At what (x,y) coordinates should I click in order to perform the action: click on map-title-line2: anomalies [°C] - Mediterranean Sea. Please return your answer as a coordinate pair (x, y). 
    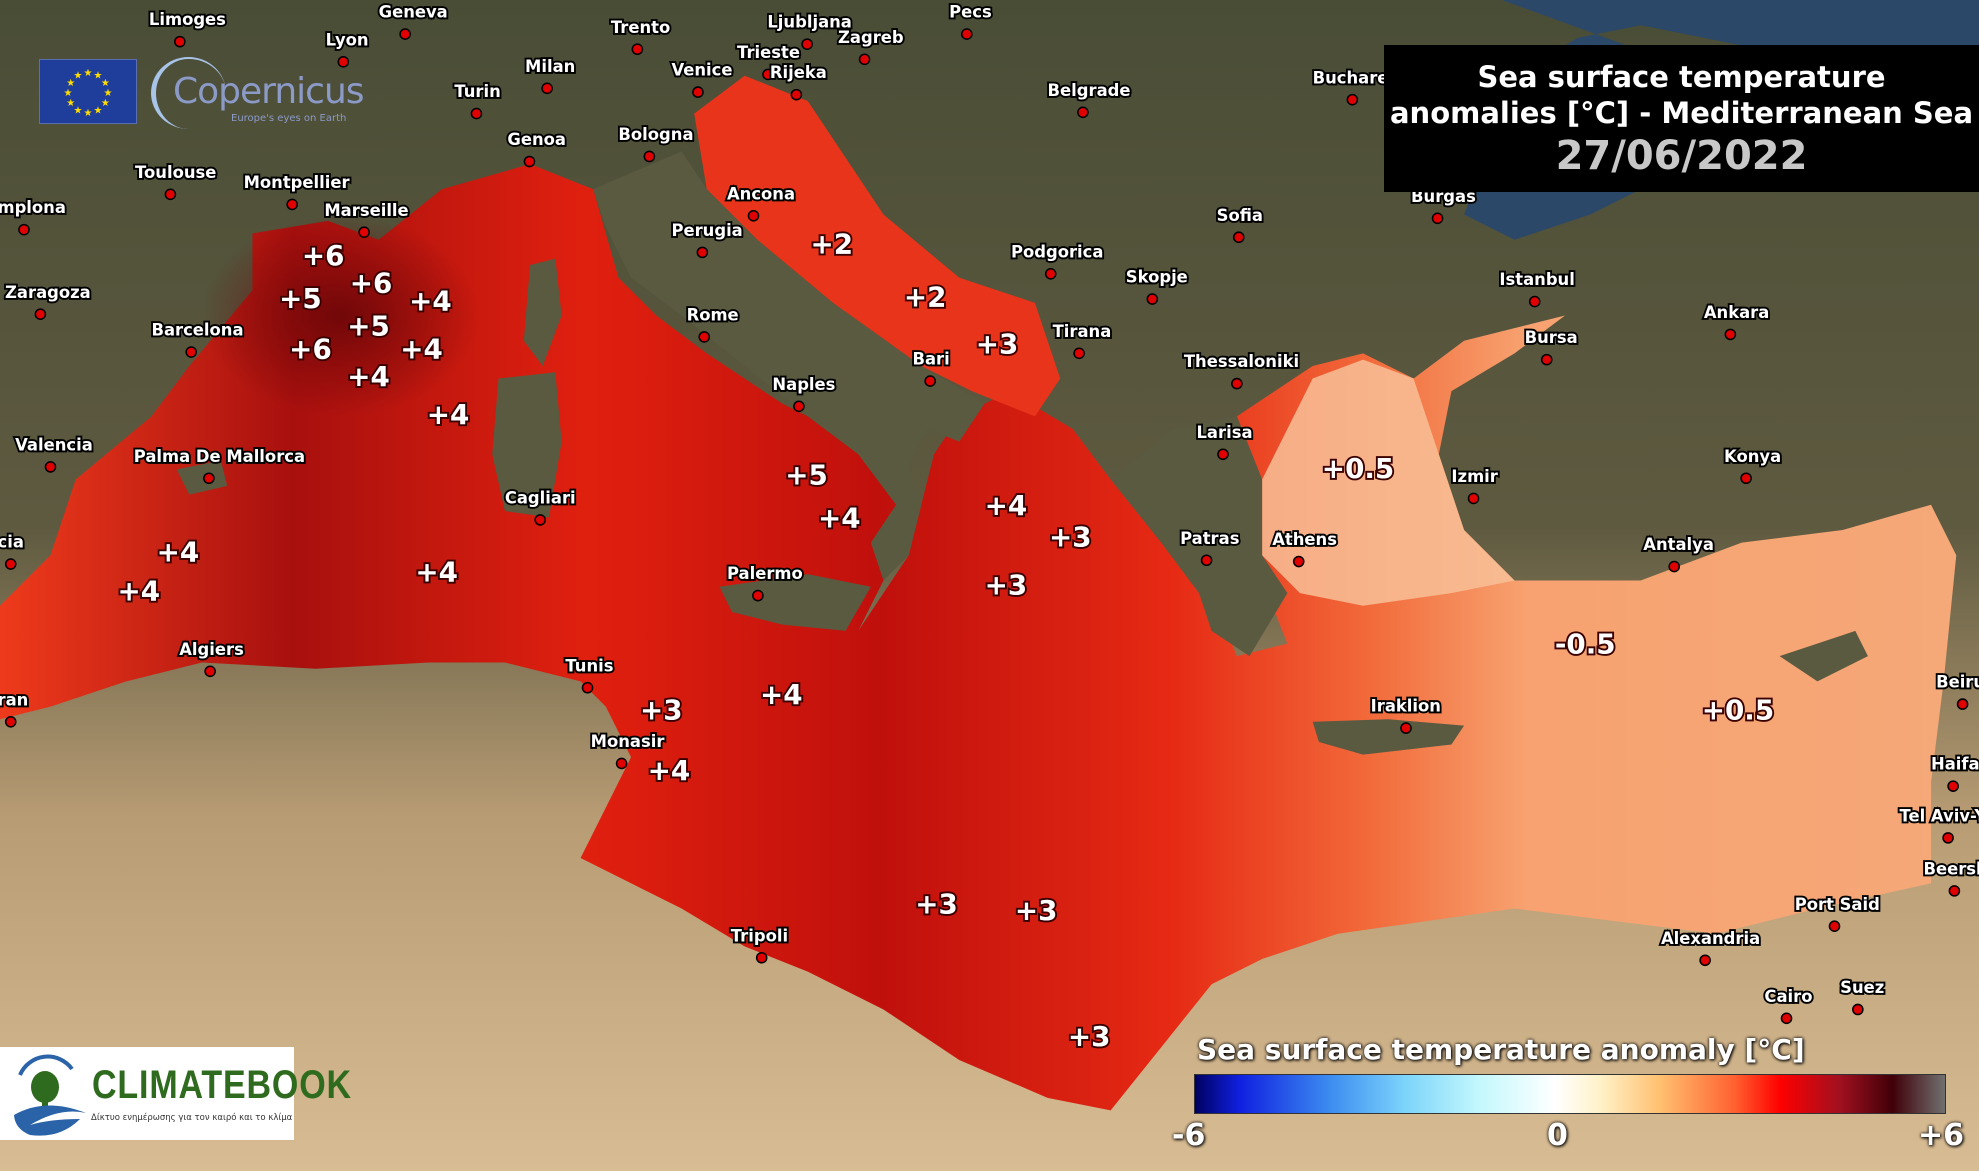
    Looking at the image, I should click on (1681, 113).